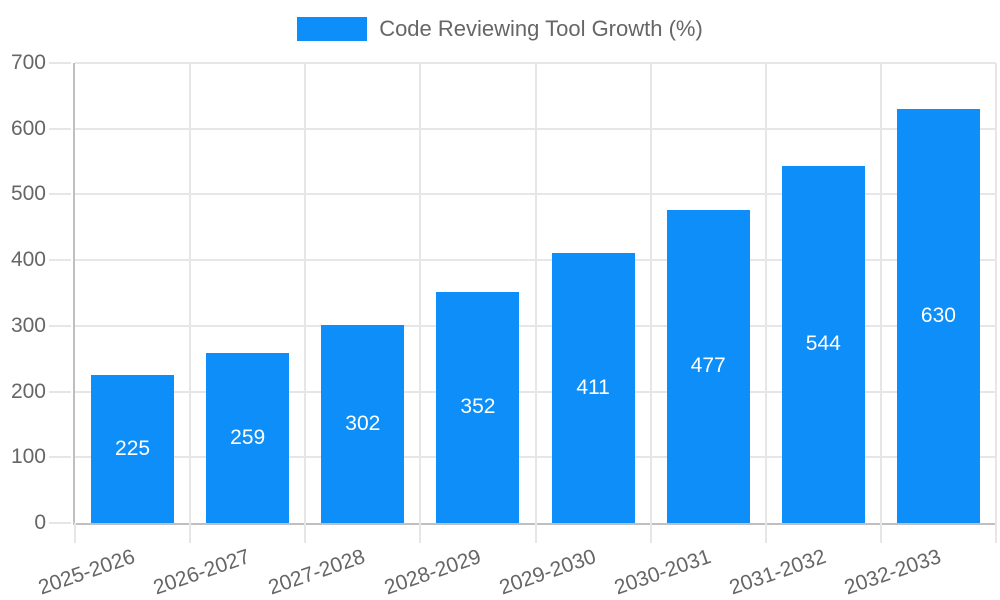 The image size is (1000, 600). What do you see at coordinates (662, 572) in the screenshot?
I see `x-axis-category-label: 2030-2031` at bounding box center [662, 572].